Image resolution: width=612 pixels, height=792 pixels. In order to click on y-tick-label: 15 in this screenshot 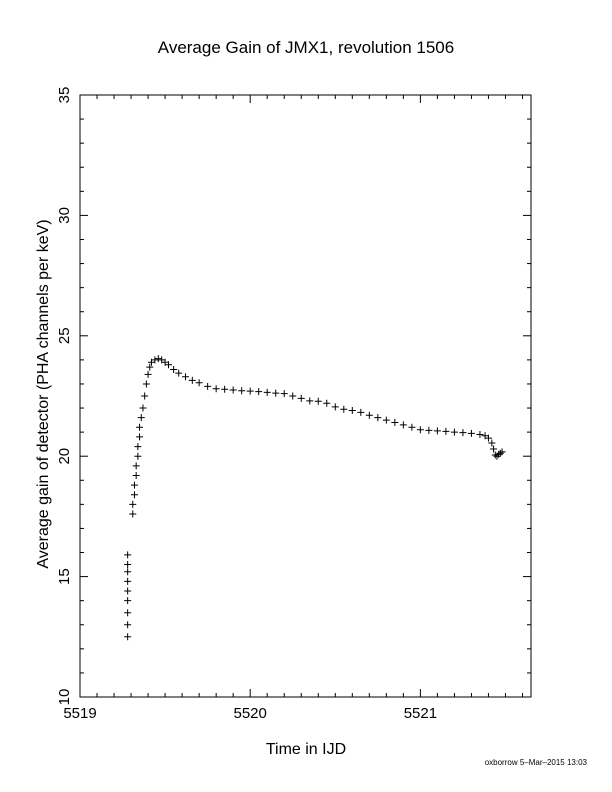, I will do `click(64, 576)`.